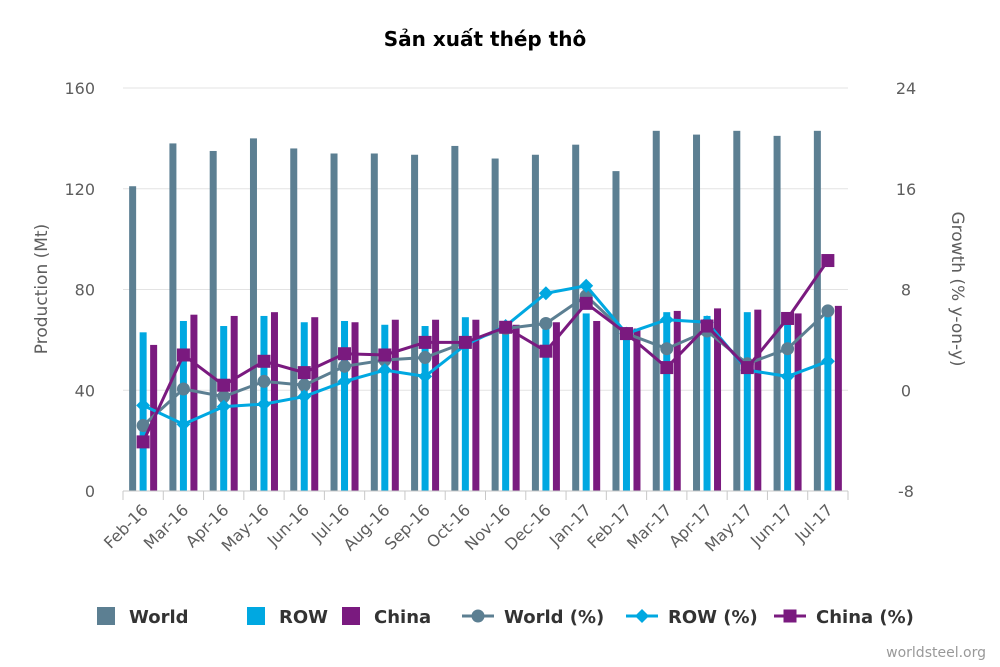 The height and width of the screenshot is (667, 1000). Describe the element at coordinates (85, 290) in the screenshot. I see `y-tick-label: 80` at that location.